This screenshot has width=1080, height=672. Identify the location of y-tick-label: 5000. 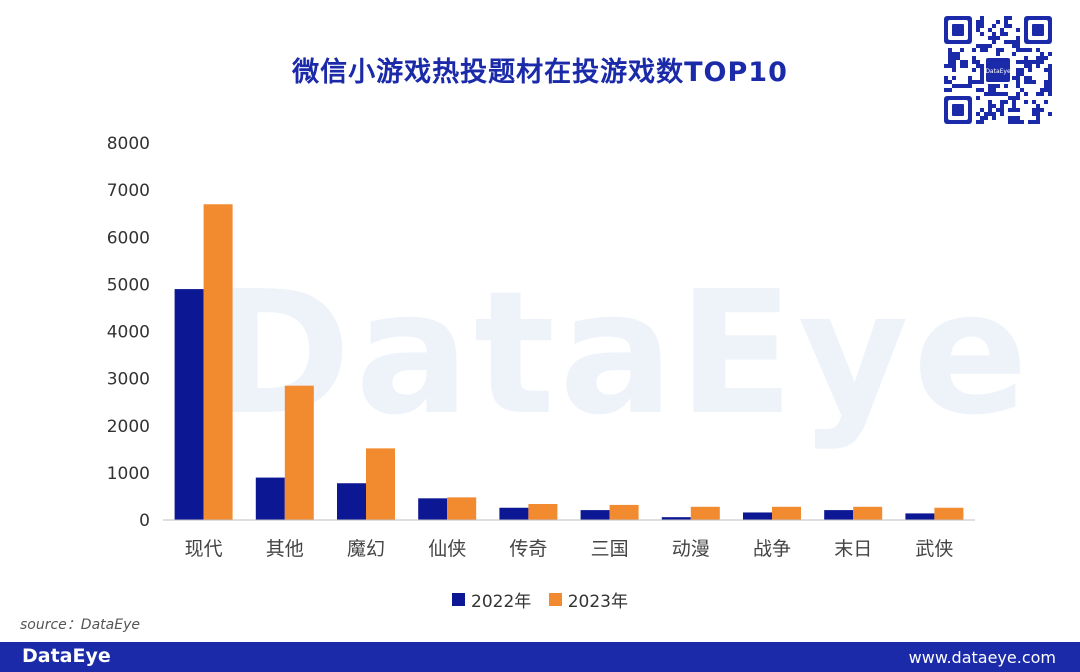
(128, 285).